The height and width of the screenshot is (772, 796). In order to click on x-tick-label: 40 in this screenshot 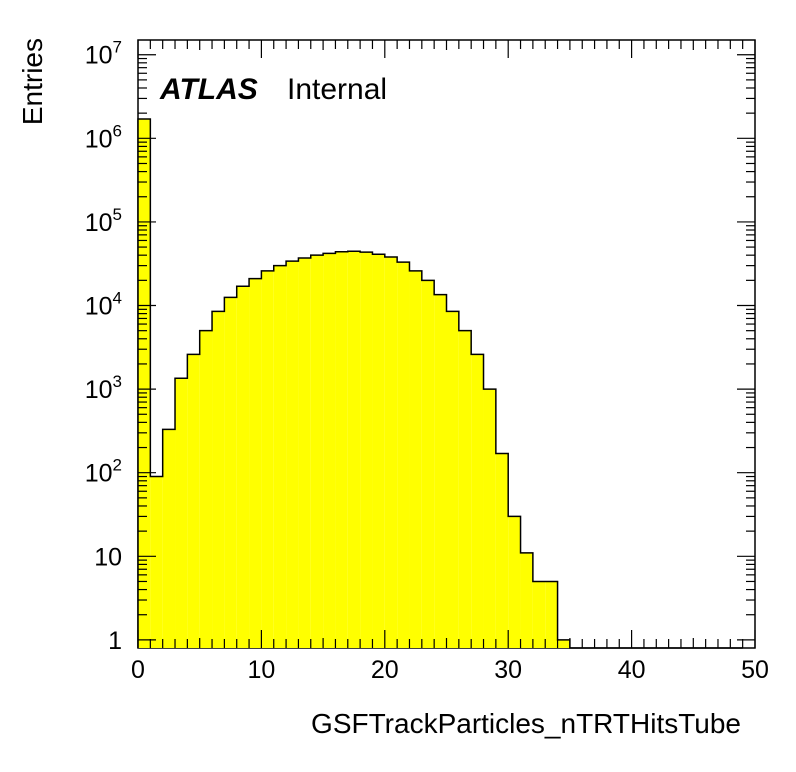, I will do `click(632, 670)`.